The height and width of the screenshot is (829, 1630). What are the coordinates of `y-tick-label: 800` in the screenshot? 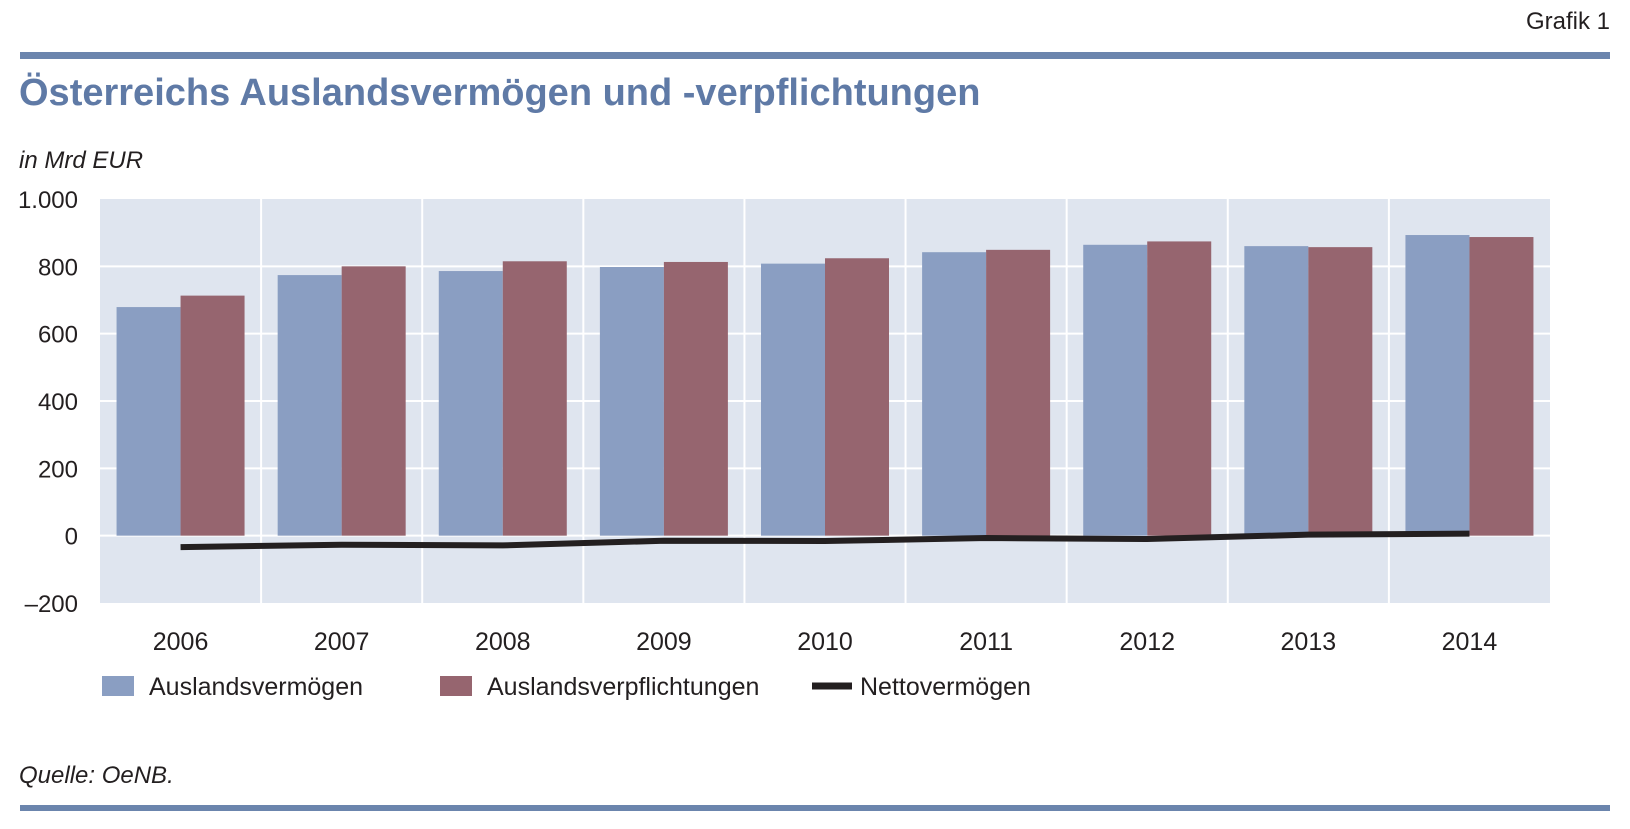 It's located at (58, 267).